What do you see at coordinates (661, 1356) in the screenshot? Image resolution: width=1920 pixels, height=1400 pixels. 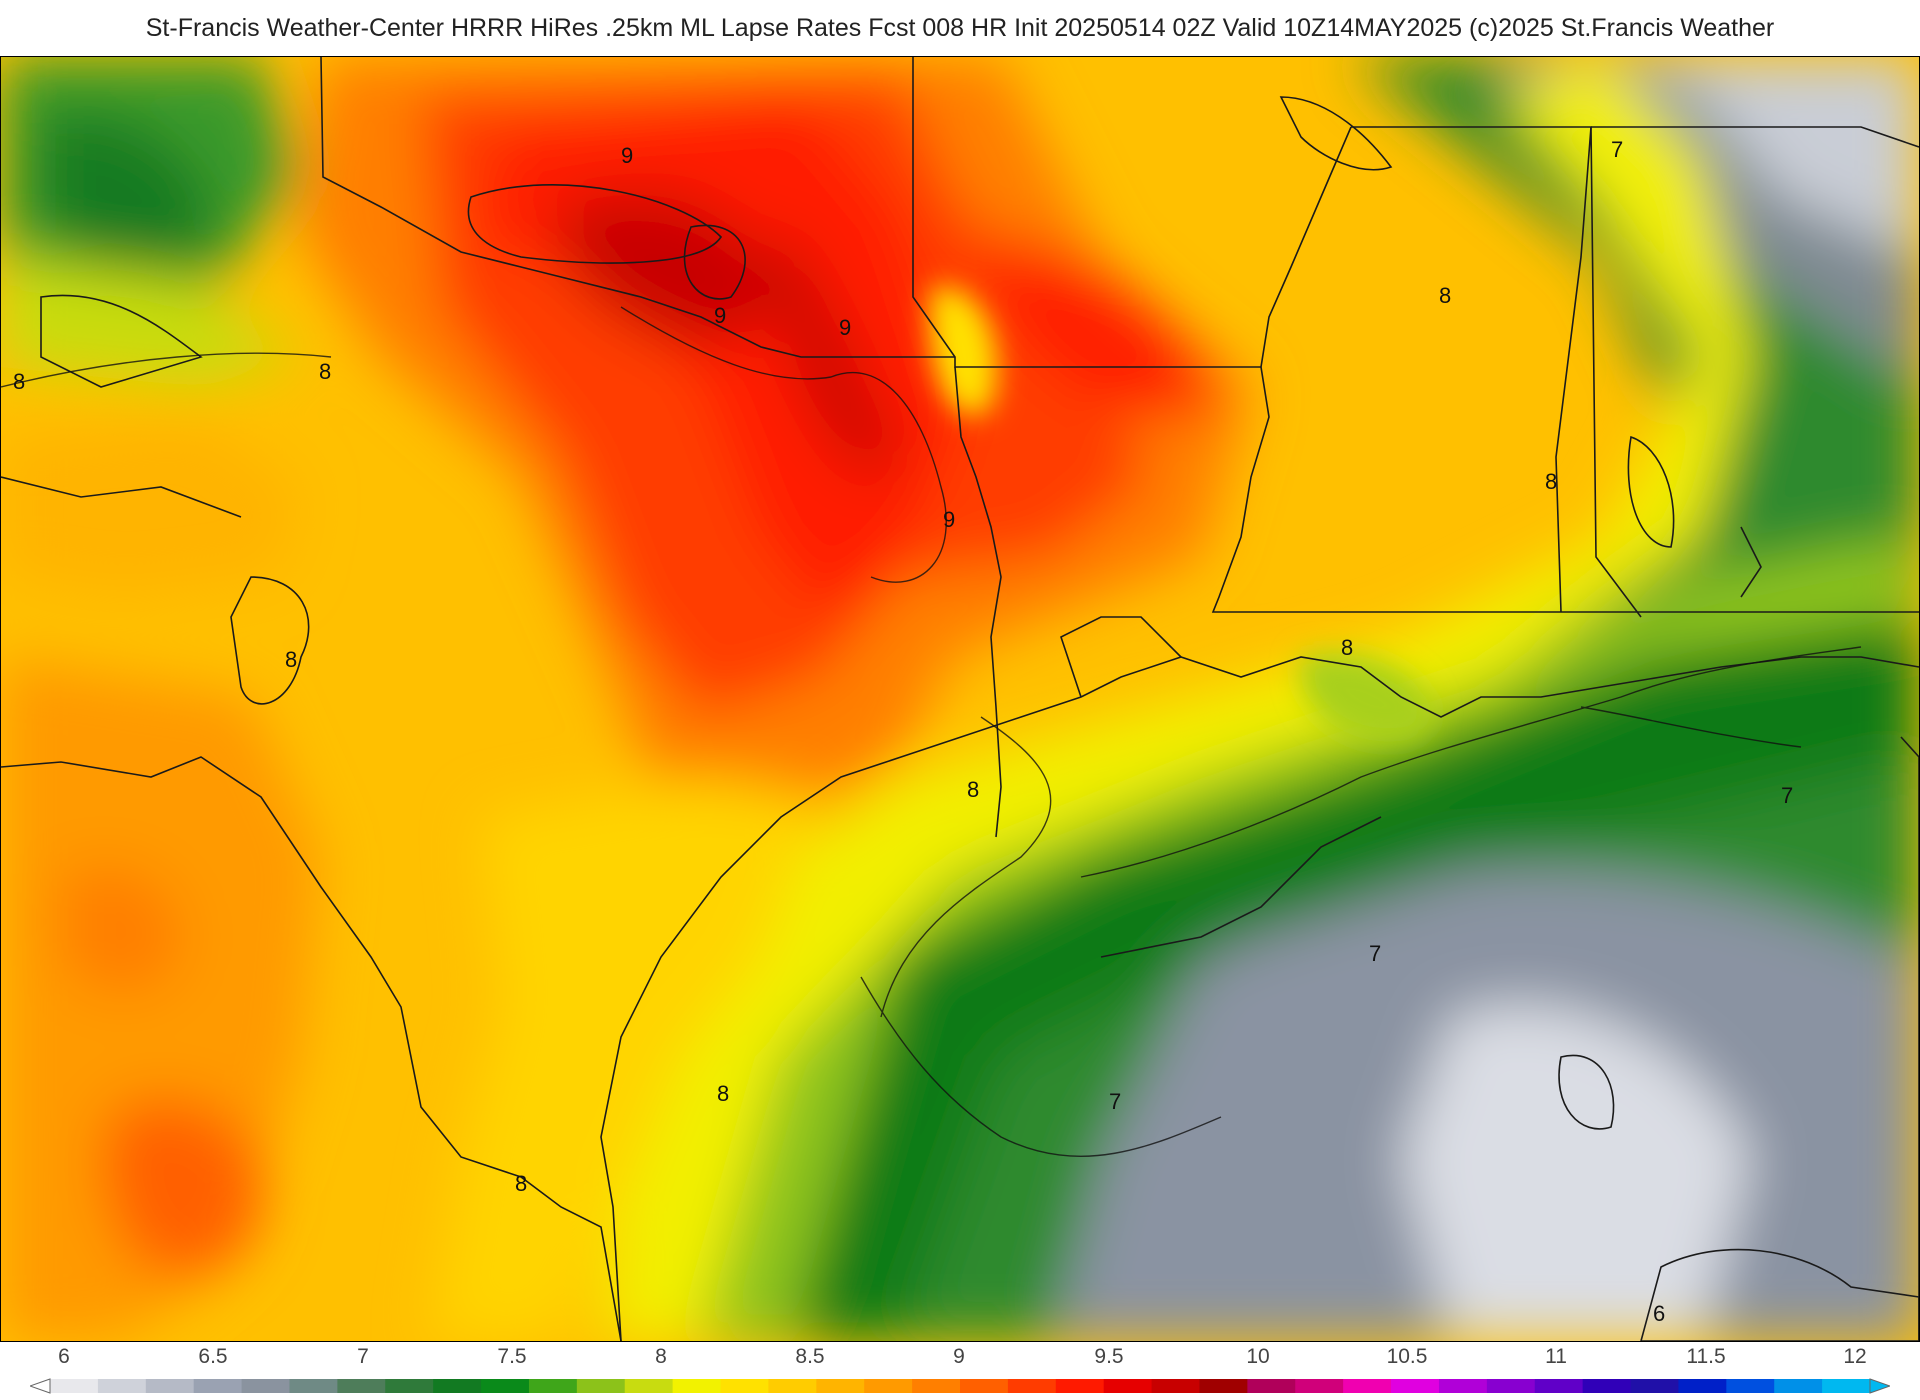 I see `colorbar-tick: 8` at bounding box center [661, 1356].